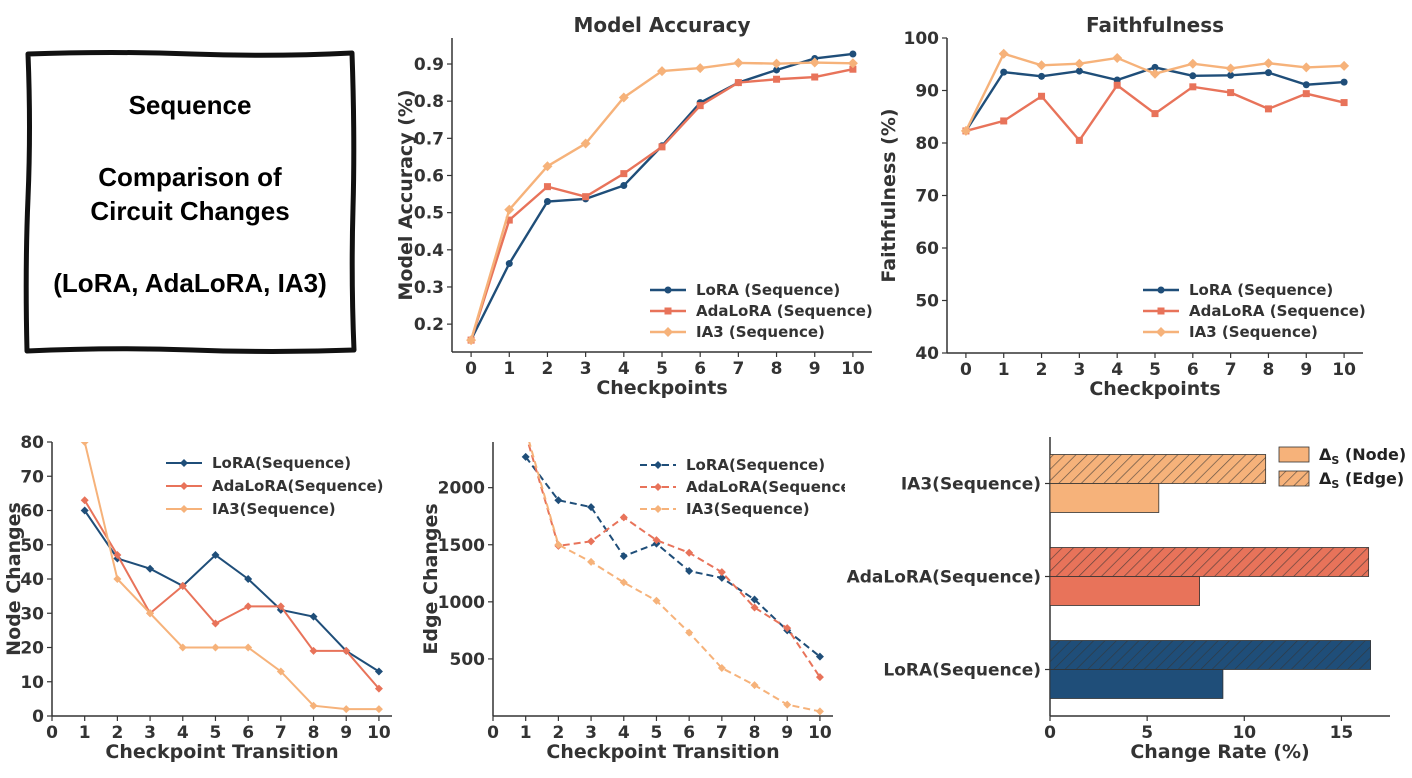 This screenshot has width=1412, height=778. I want to click on y-tick-label: 0, so click(38, 717).